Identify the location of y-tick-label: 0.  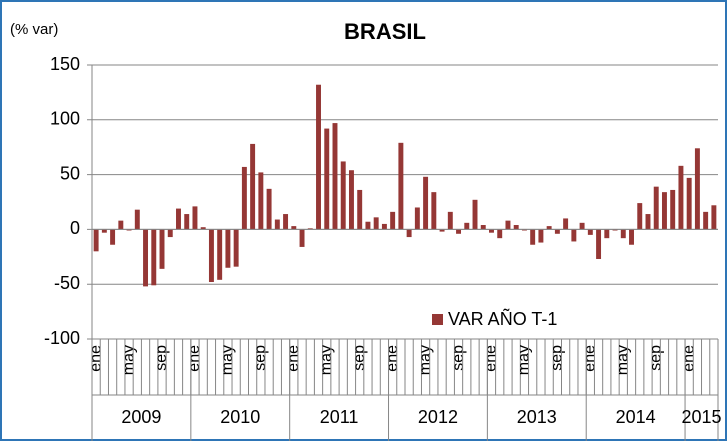
(75, 228).